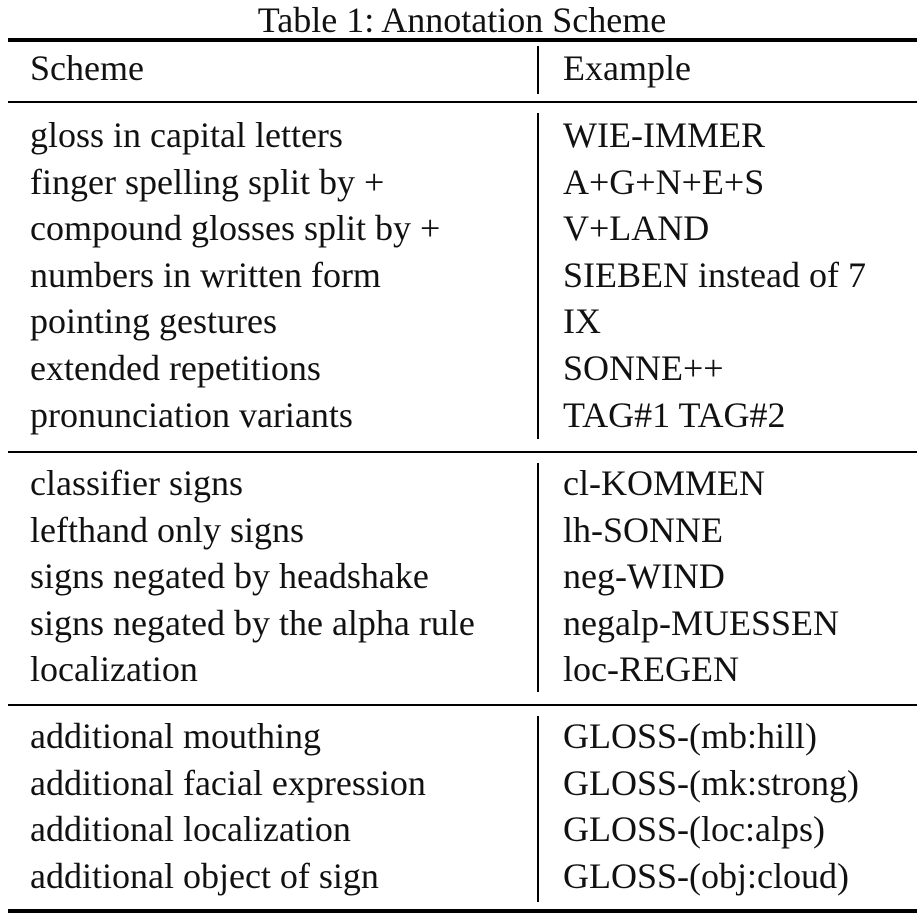  Describe the element at coordinates (462, 40) in the screenshot. I see `top-rule` at that location.